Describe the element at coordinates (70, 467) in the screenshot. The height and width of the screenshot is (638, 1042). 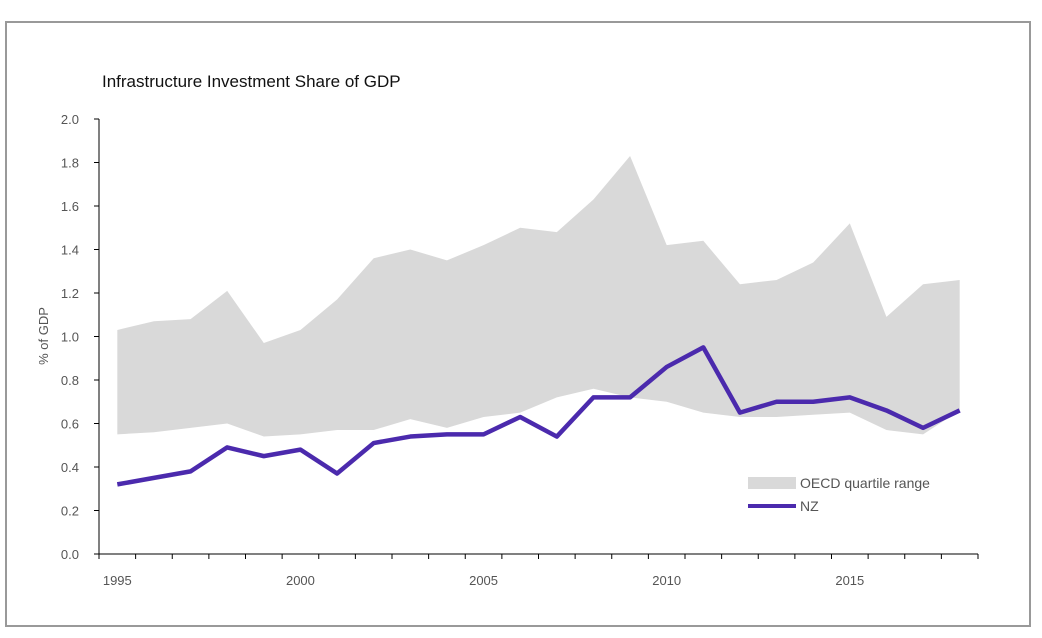
I see `y-tick-label: 0.4` at that location.